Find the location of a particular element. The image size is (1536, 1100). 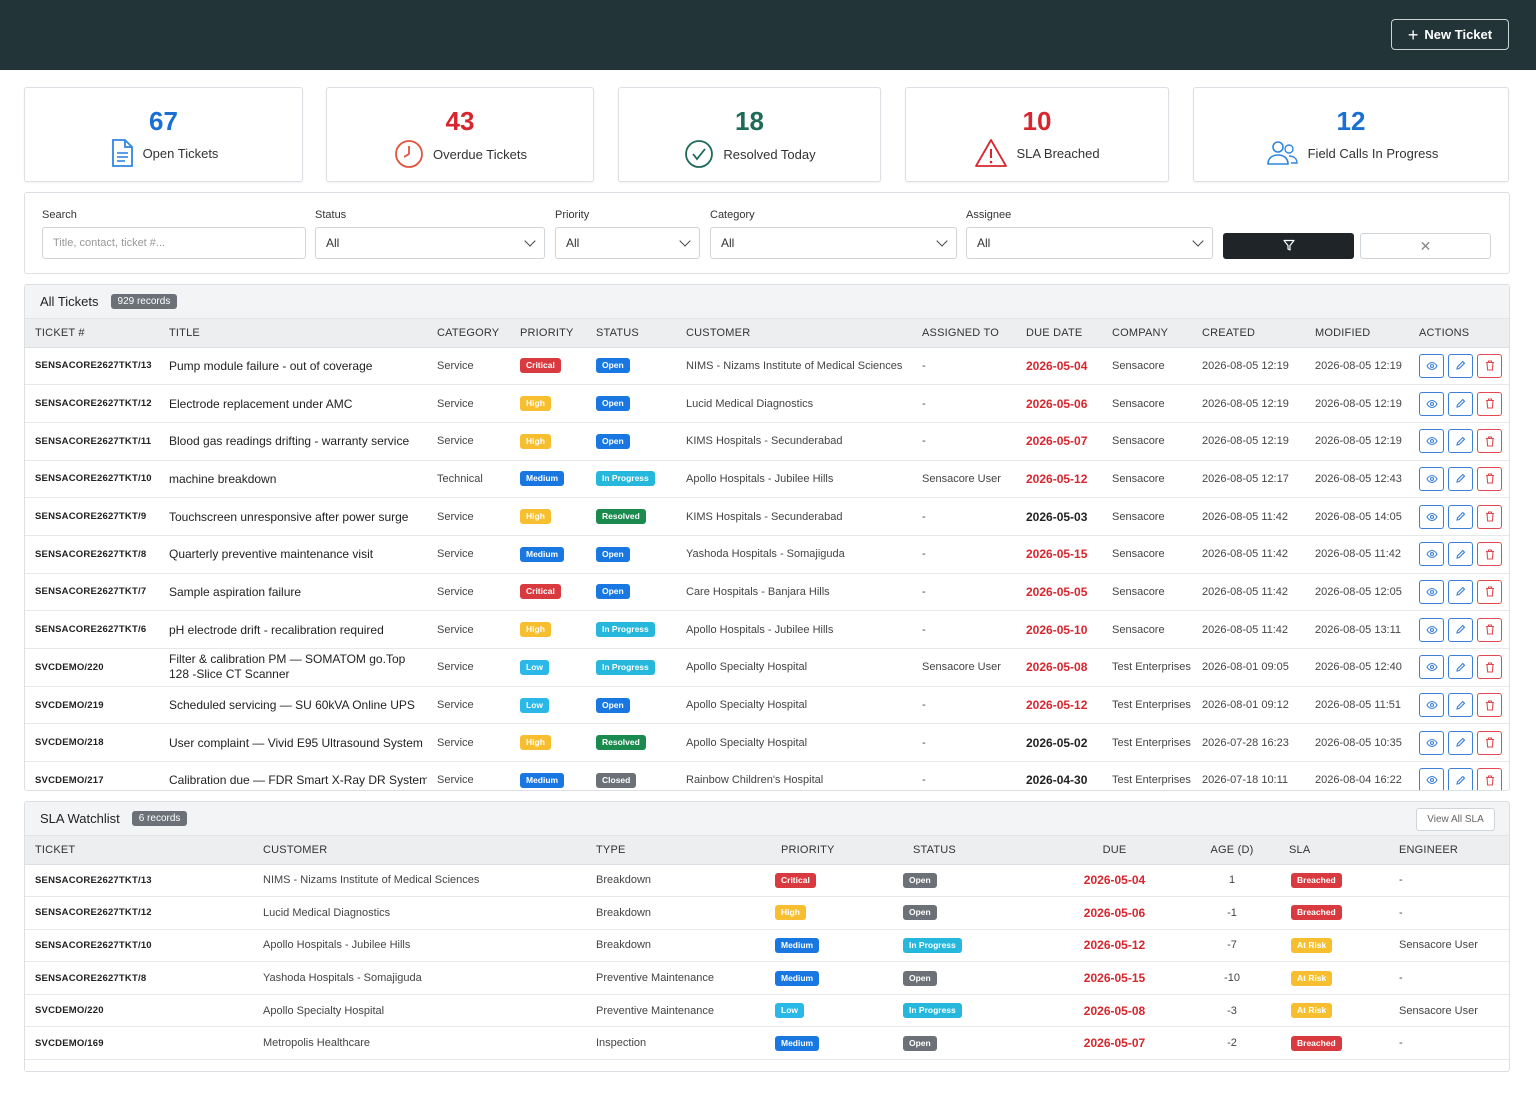

due-date-cell: 2026-05-04 is located at coordinates (1109, 881).